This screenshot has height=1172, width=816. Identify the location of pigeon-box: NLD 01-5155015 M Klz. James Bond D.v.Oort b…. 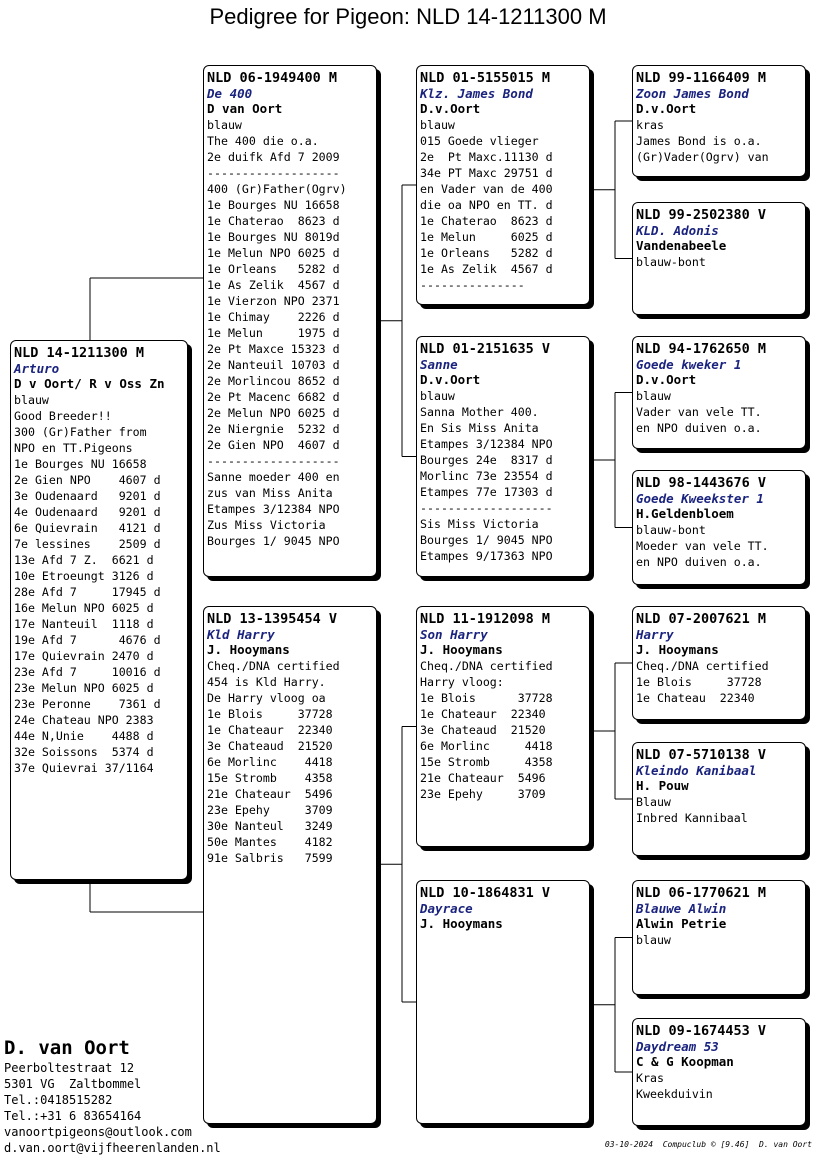
(503, 185).